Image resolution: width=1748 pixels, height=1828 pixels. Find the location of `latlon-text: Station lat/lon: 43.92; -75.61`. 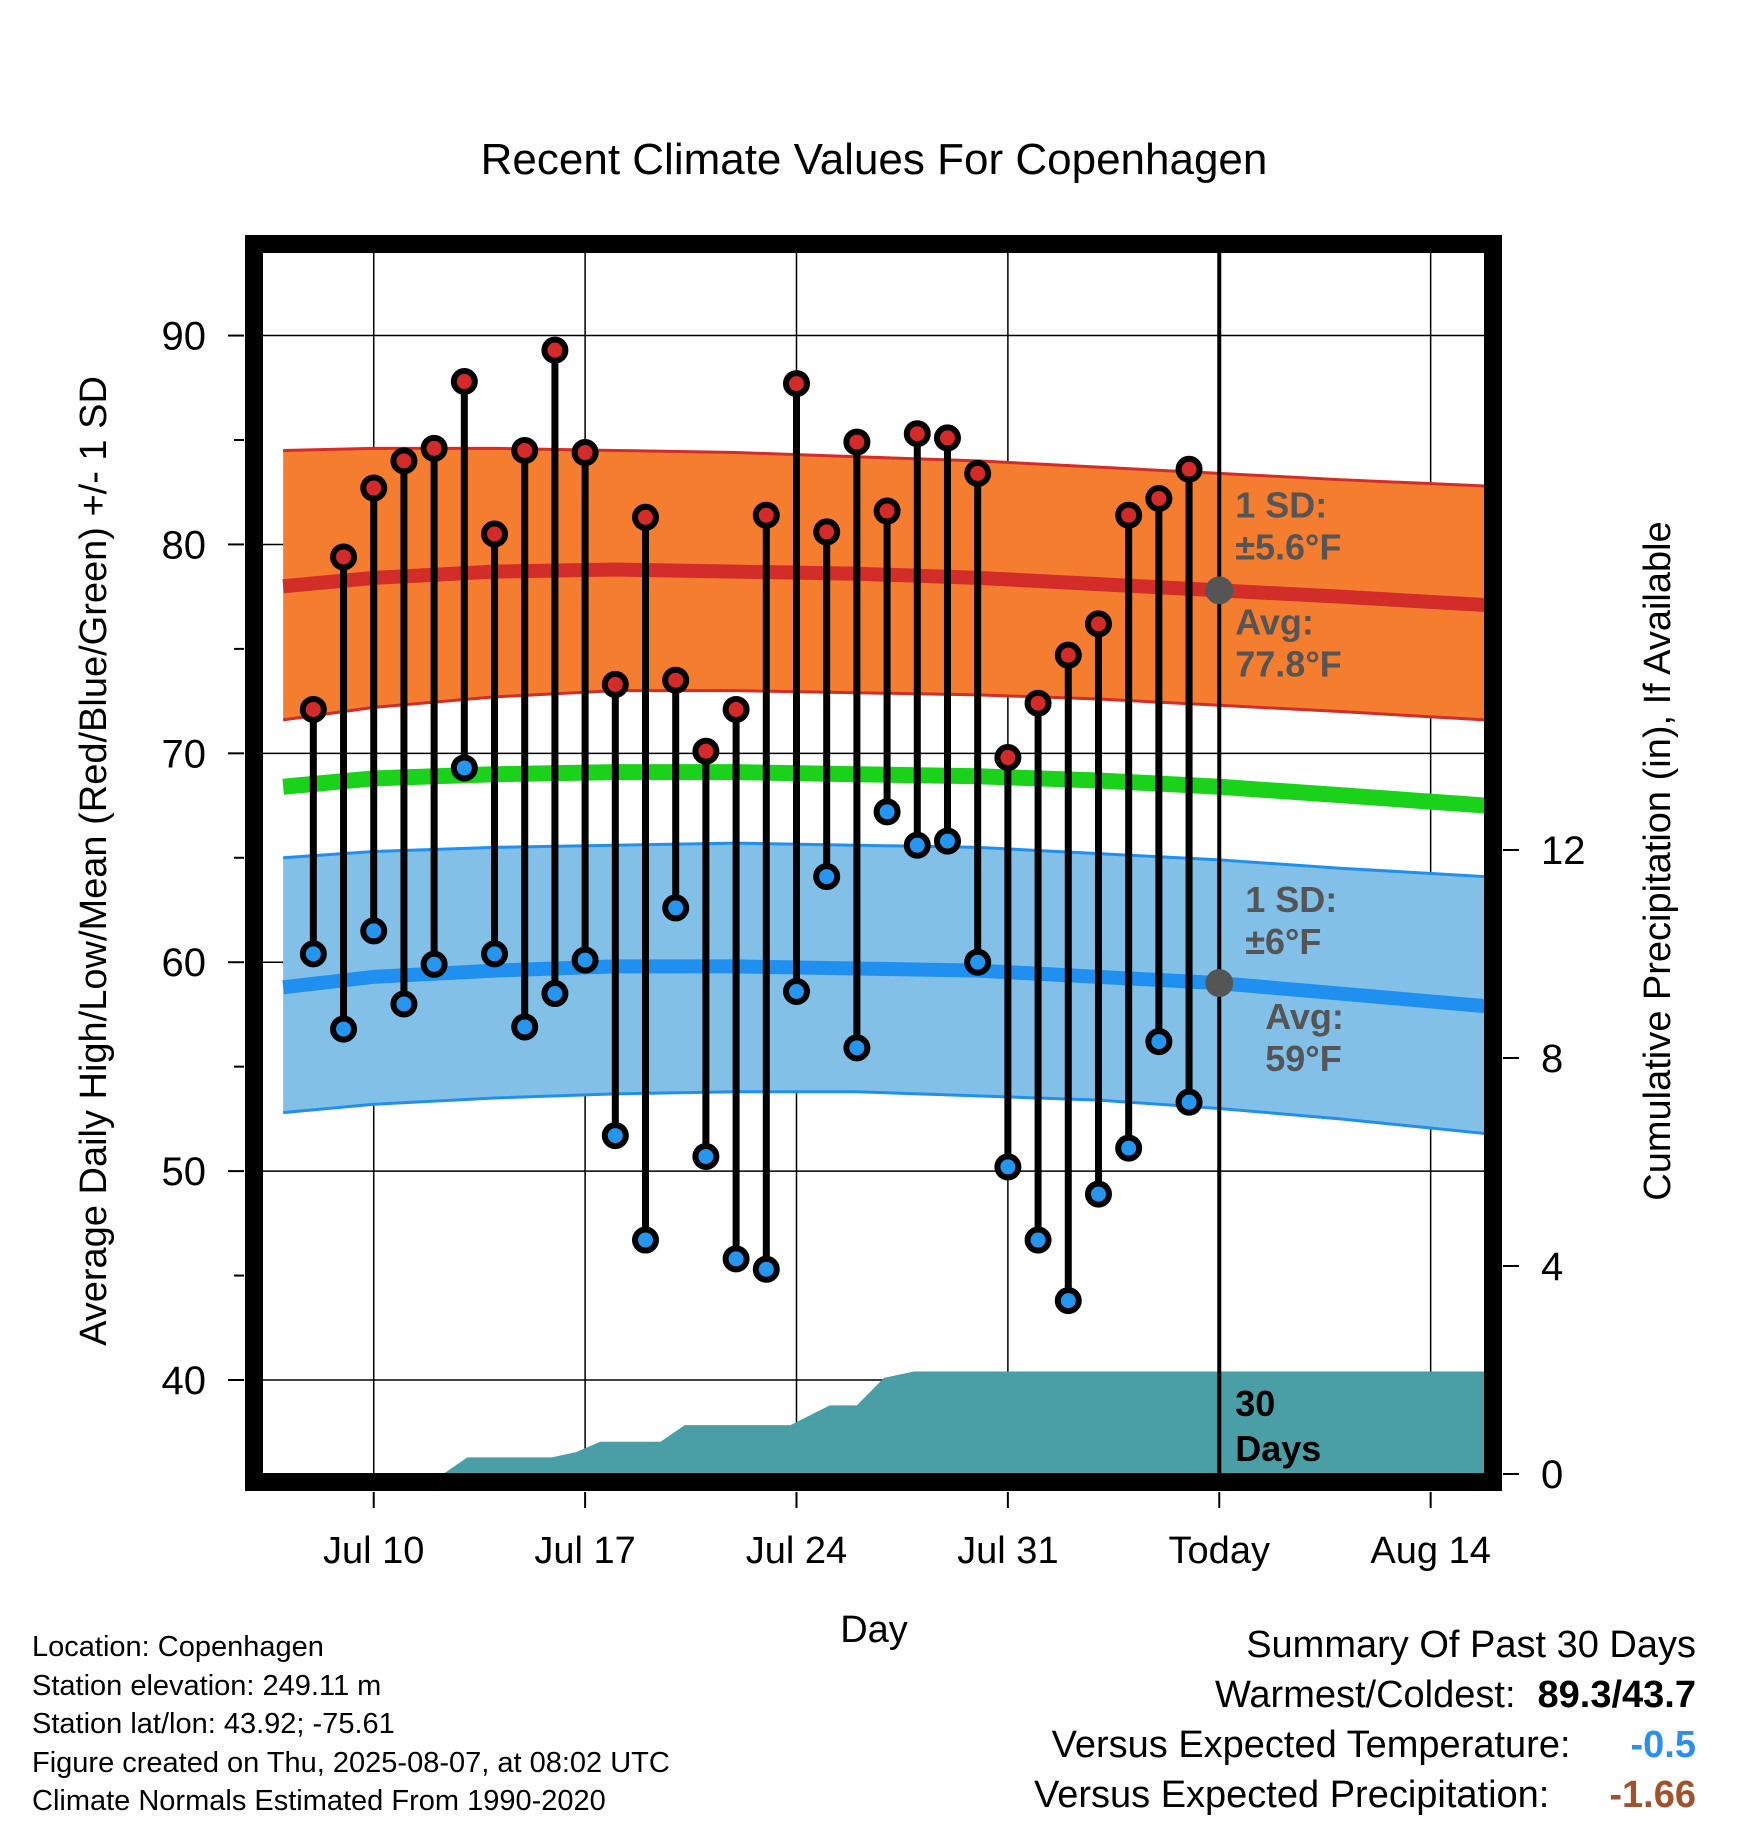

latlon-text: Station lat/lon: 43.92; -75.61 is located at coordinates (213, 1724).